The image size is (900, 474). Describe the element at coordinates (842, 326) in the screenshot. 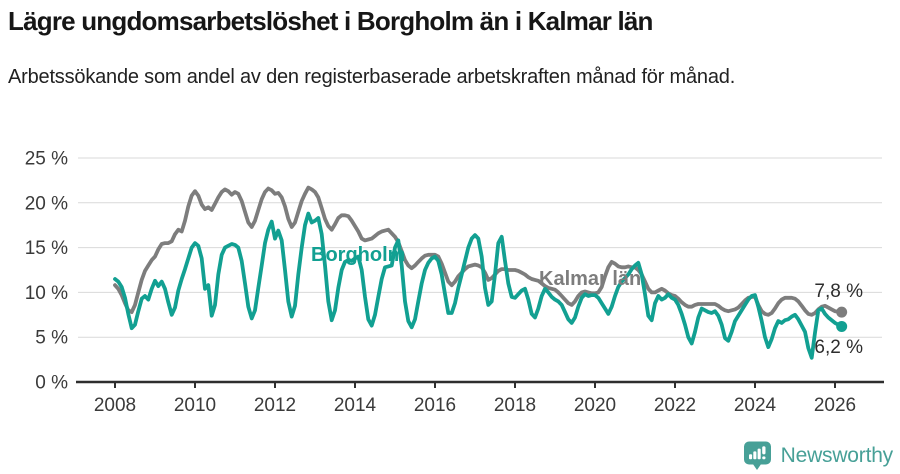

I see `borgholm-end-dot` at that location.